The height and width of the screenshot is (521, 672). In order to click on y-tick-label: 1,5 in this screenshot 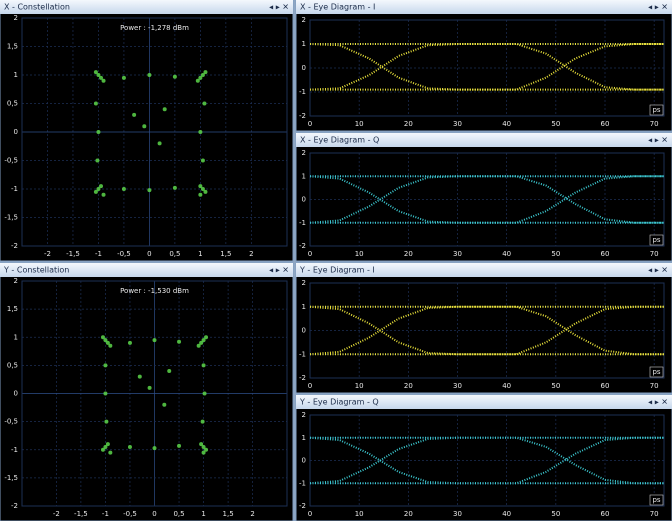, I will do `click(12, 309)`.